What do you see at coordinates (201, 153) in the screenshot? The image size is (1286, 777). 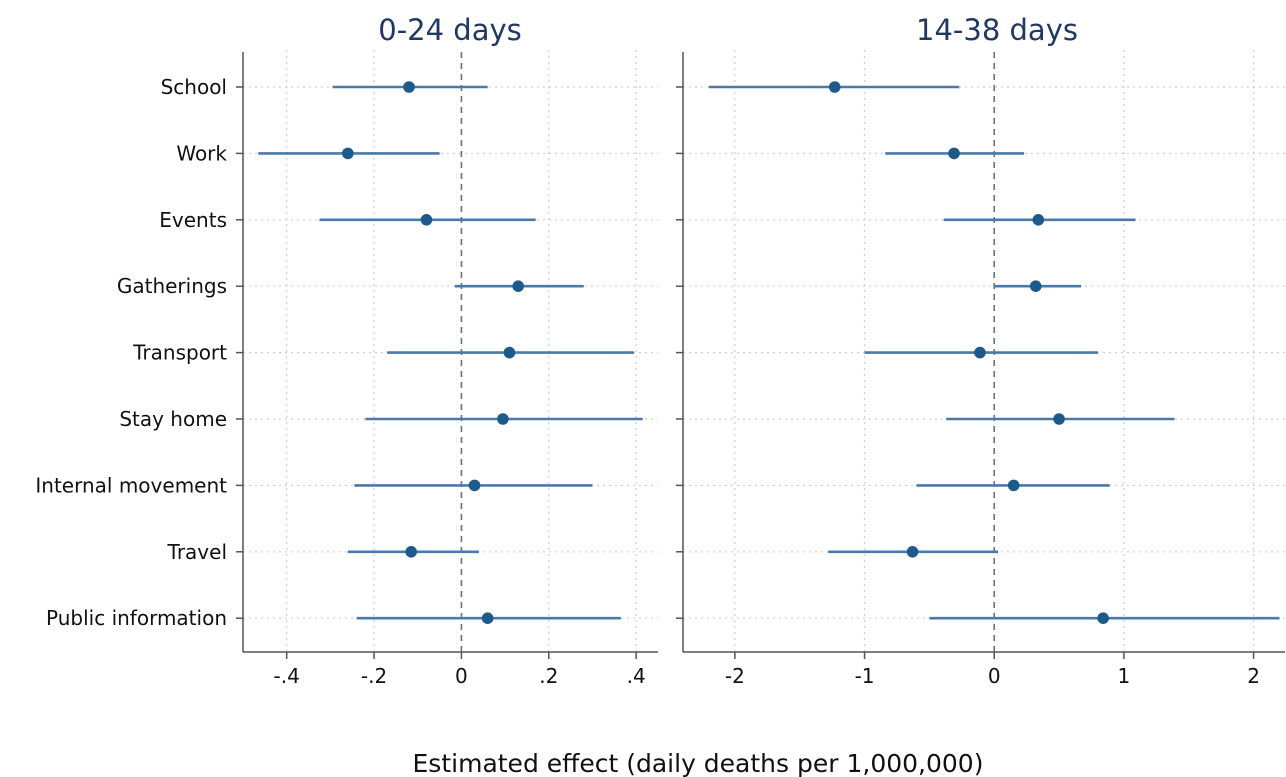 I see `category-label: Work` at bounding box center [201, 153].